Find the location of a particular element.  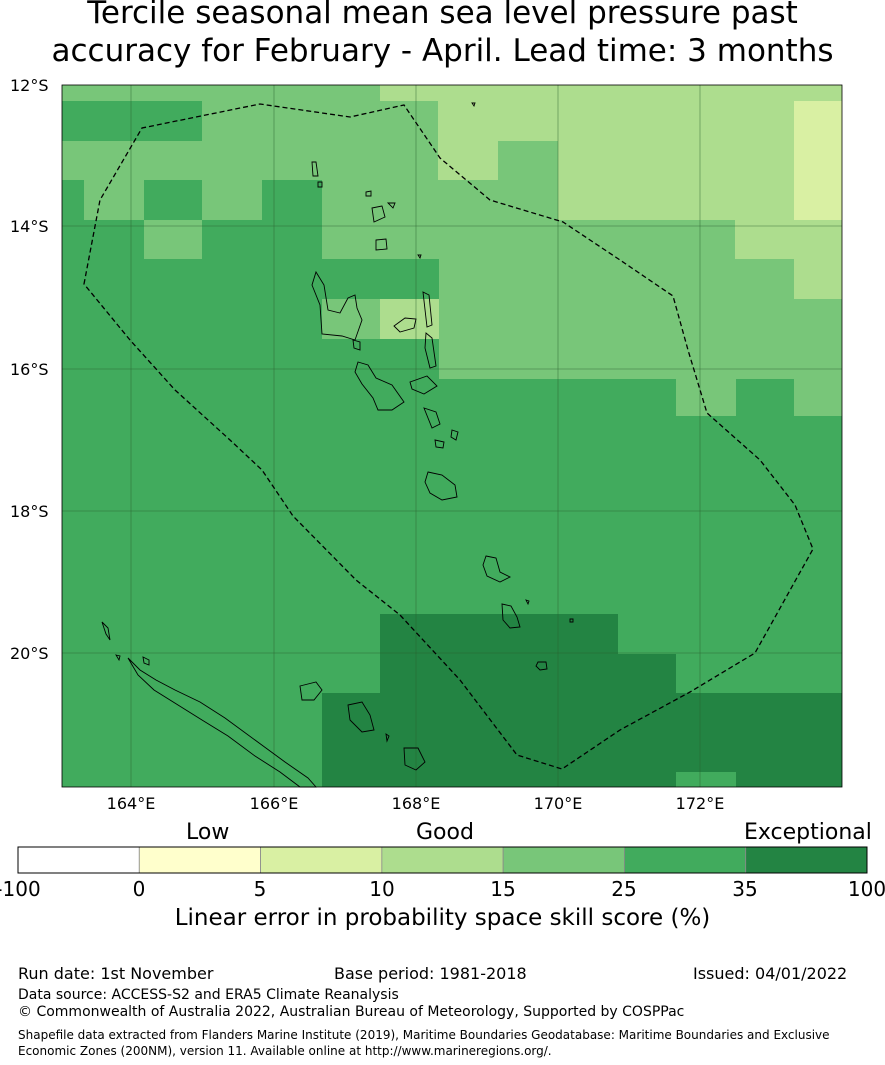

colorbar-tick-0: 0 is located at coordinates (139, 889).